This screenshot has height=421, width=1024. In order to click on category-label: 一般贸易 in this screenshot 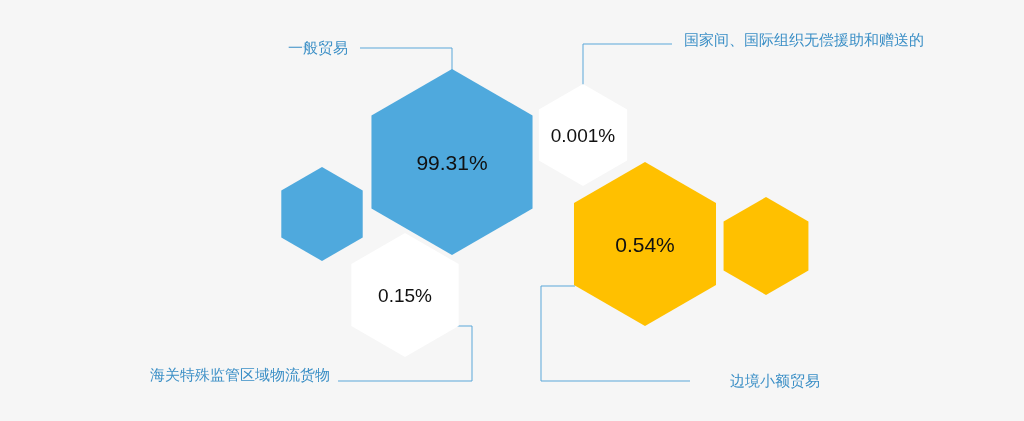, I will do `click(318, 48)`.